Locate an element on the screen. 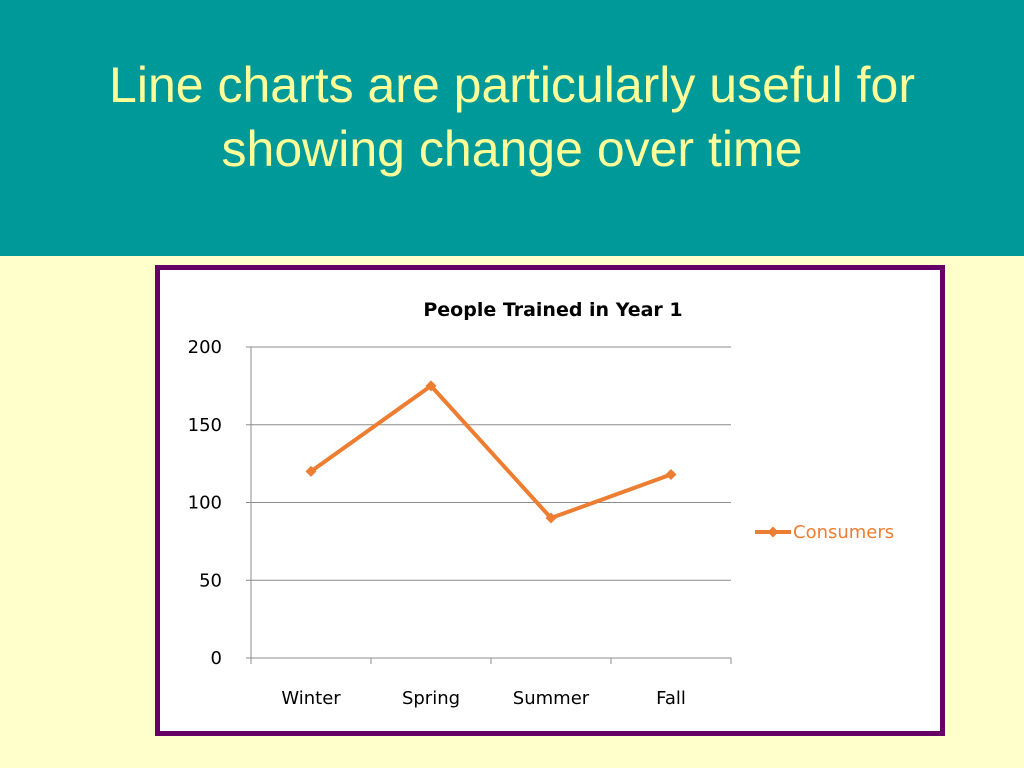 The height and width of the screenshot is (768, 1024). x-tick-label: Spring is located at coordinates (431, 698).